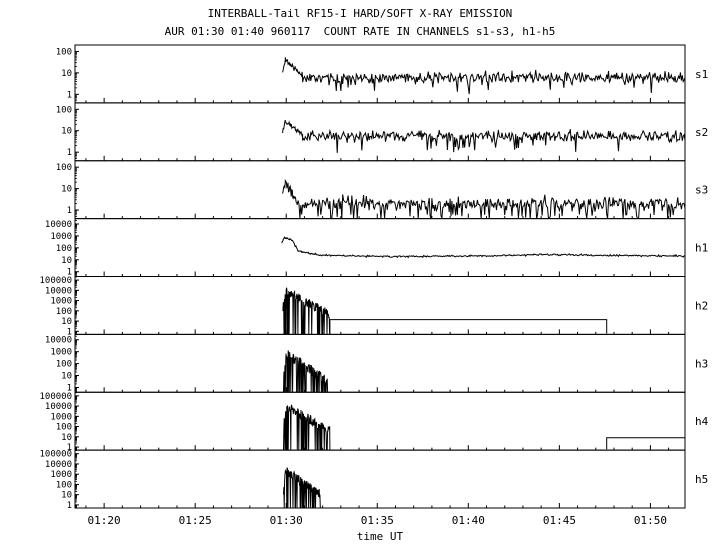 This screenshot has height=550, width=720. Describe the element at coordinates (380, 421) in the screenshot. I see `panel-frame-h4` at that location.